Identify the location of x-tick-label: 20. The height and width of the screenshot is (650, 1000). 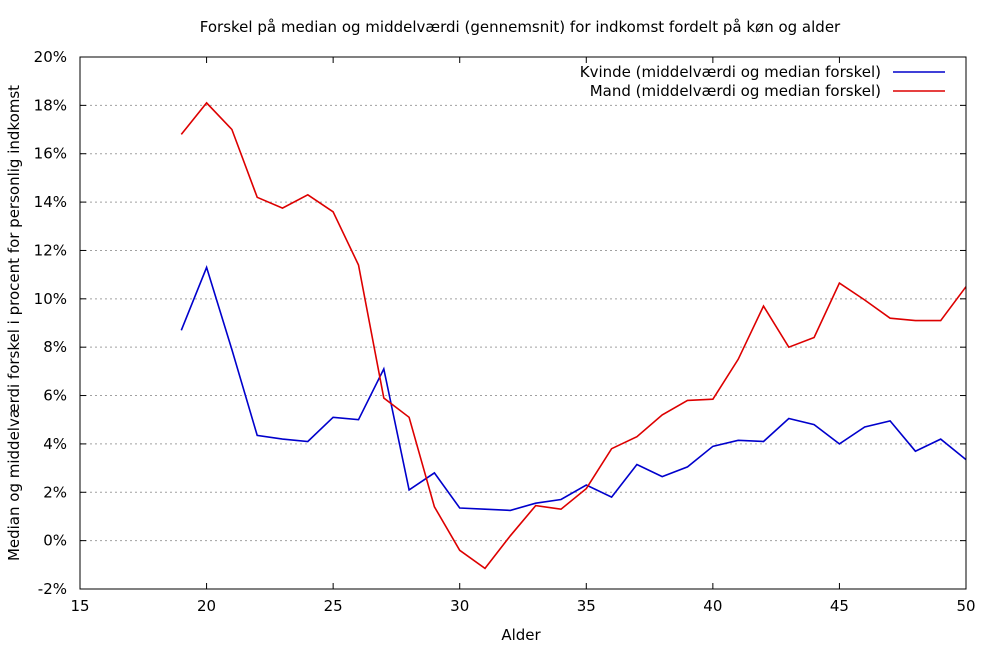
(206, 606).